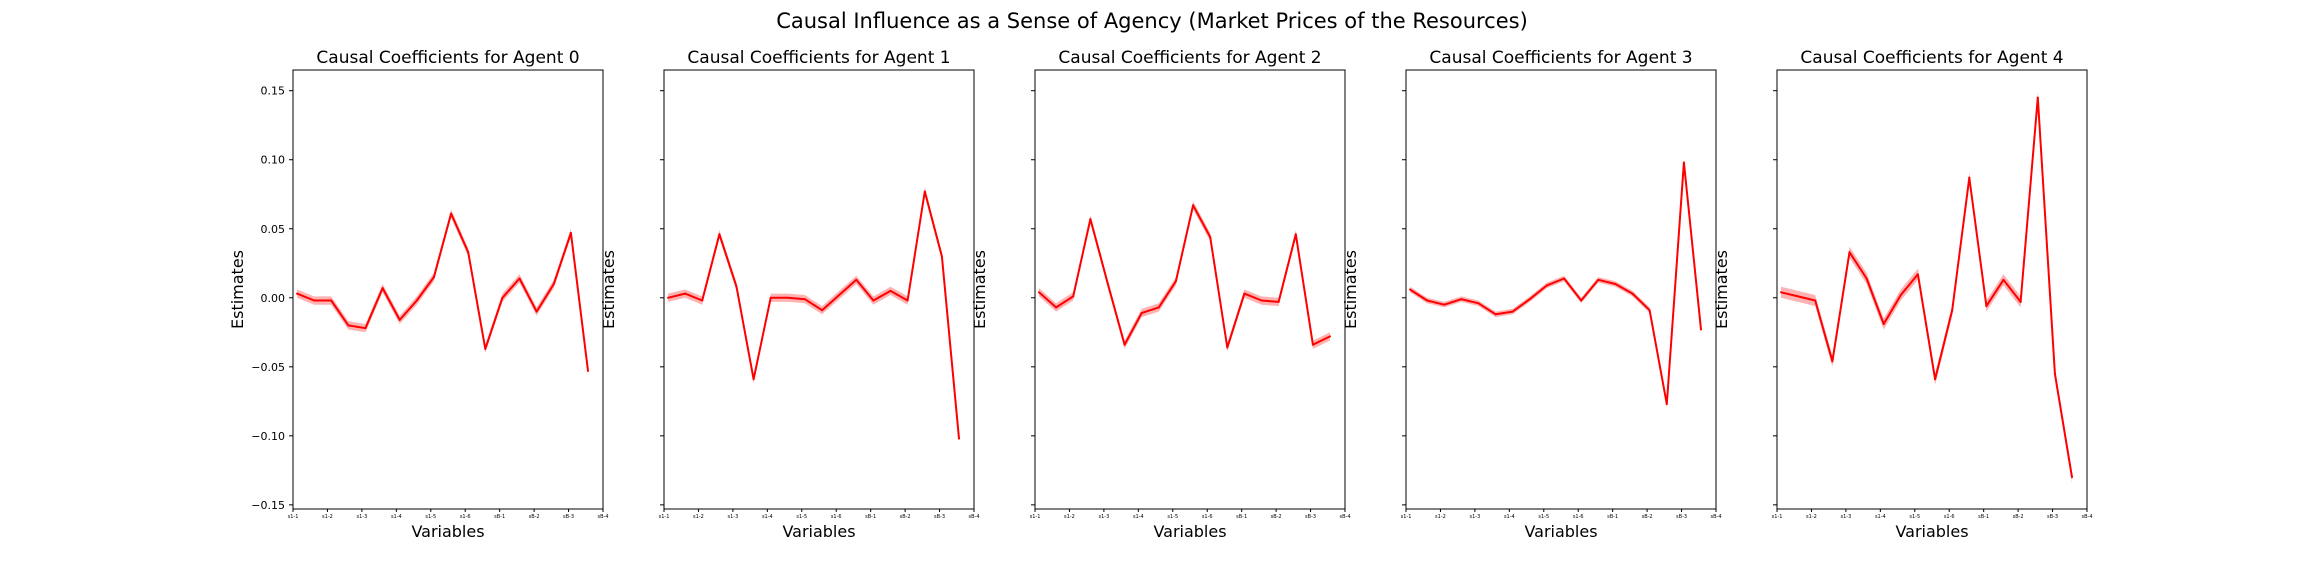  What do you see at coordinates (1189, 58) in the screenshot?
I see `subplot-title: Causal Coefficients for Agent 2` at bounding box center [1189, 58].